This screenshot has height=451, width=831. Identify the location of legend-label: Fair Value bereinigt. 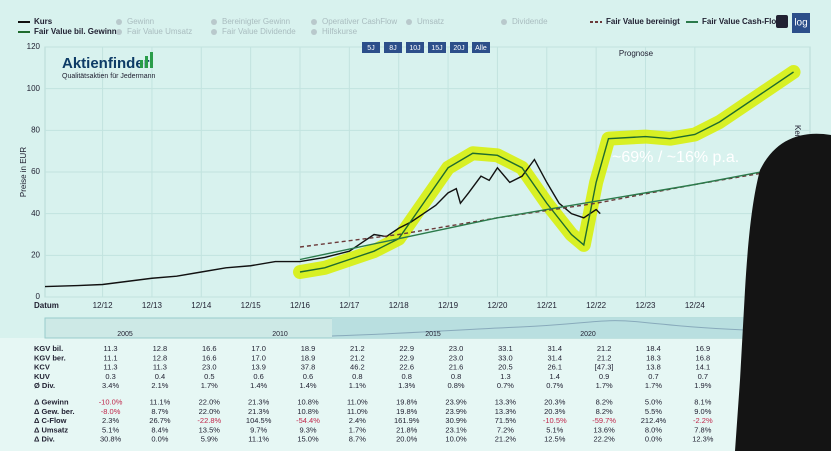
(643, 21).